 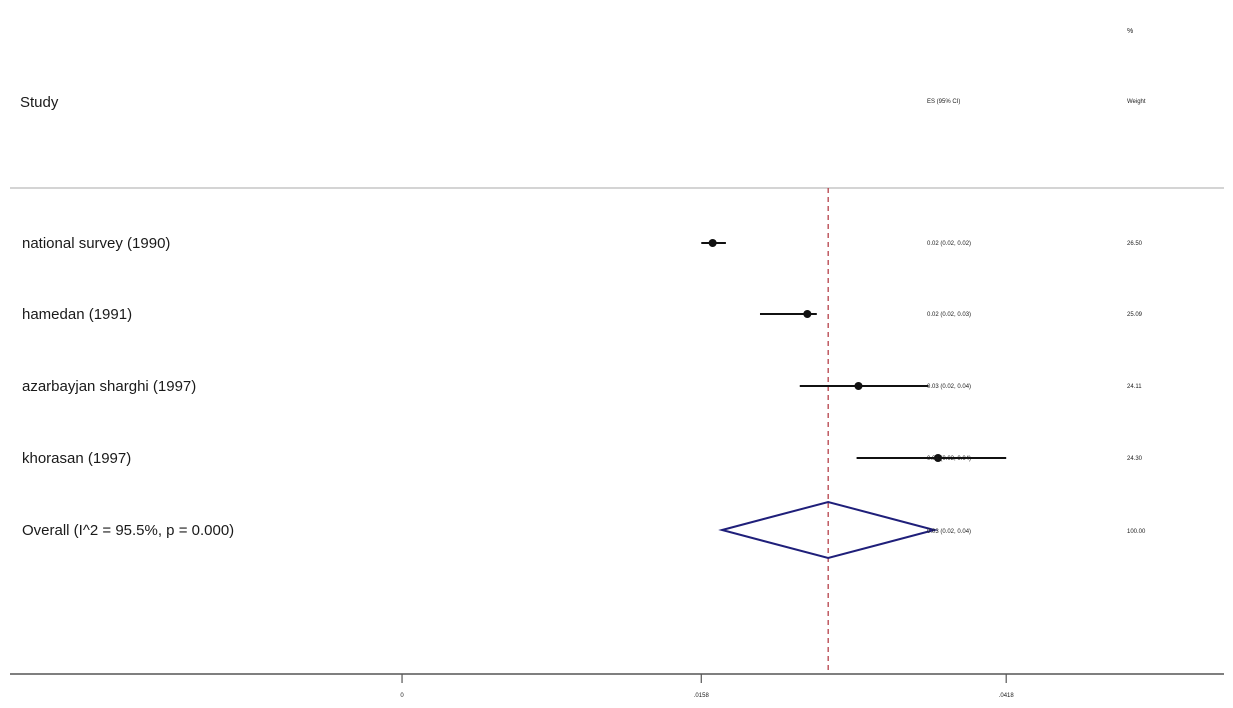 I want to click on weight-percent-header: %, so click(x=1130, y=31).